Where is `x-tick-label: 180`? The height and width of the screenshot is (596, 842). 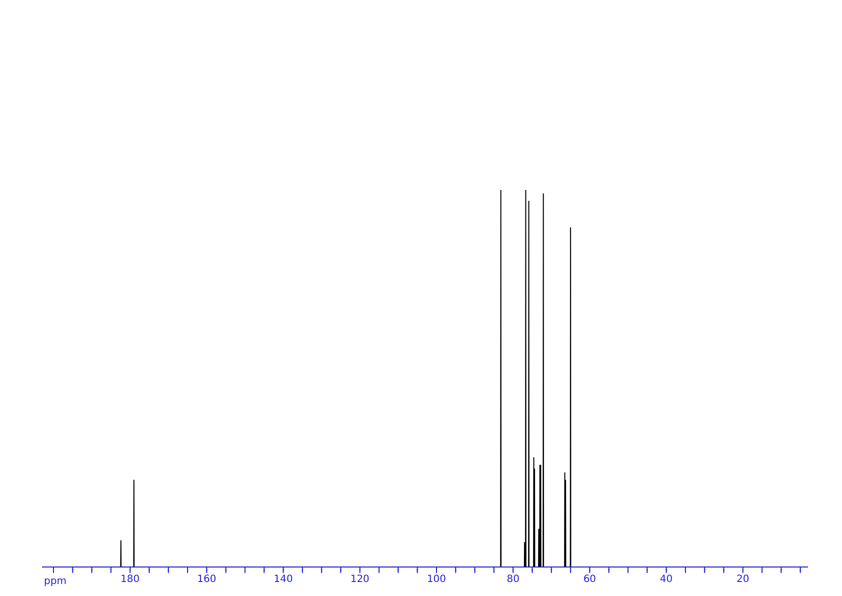 x-tick-label: 180 is located at coordinates (130, 579).